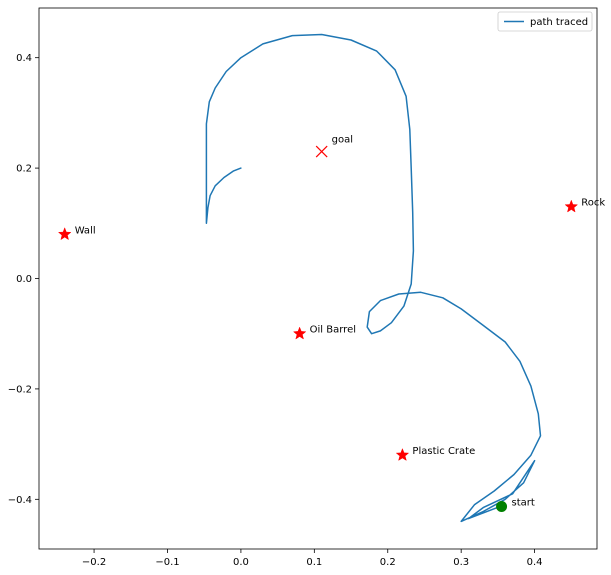 Image resolution: width=611 pixels, height=575 pixels. Describe the element at coordinates (443, 451) in the screenshot. I see `annotation-label-plastic-crate: Plastic Crate` at that location.